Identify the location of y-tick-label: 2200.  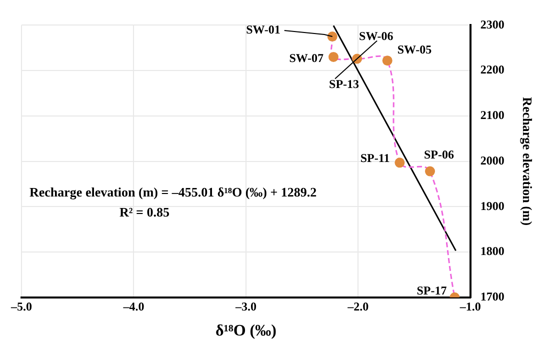
(492, 69).